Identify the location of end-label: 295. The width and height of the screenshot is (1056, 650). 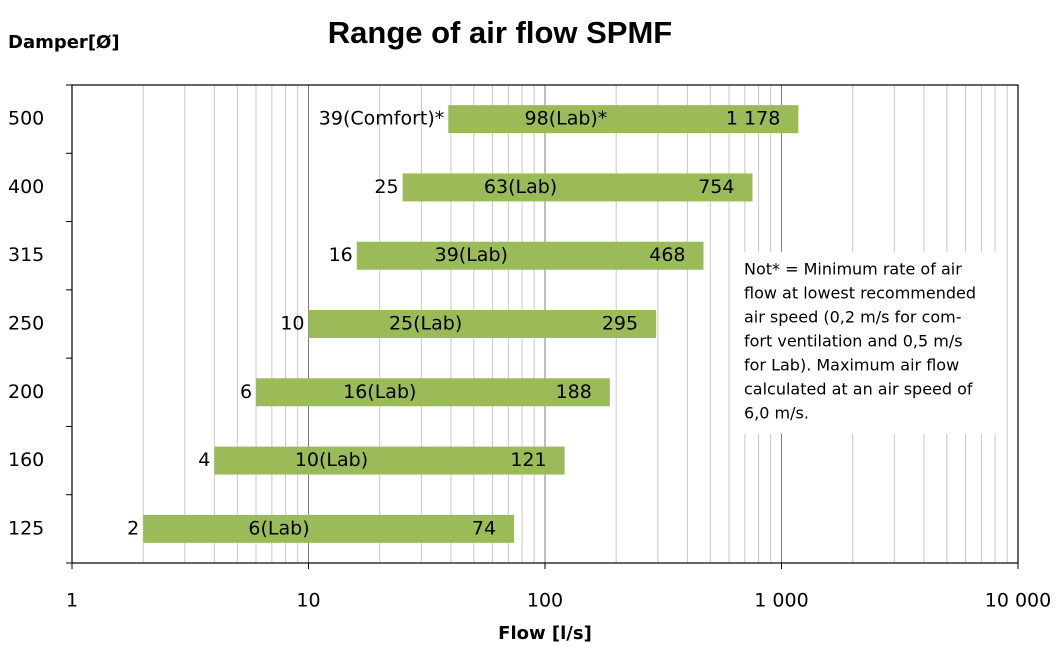
(620, 324).